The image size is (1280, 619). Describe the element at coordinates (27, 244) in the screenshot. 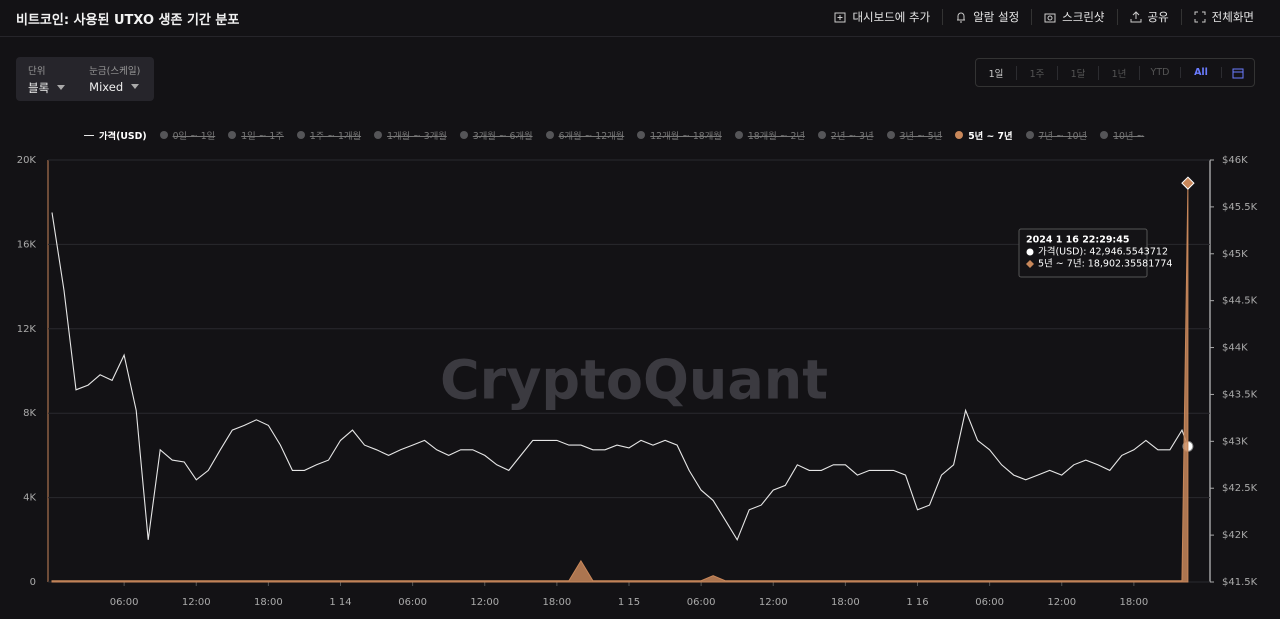

I see `y-tick-label: 16K` at that location.